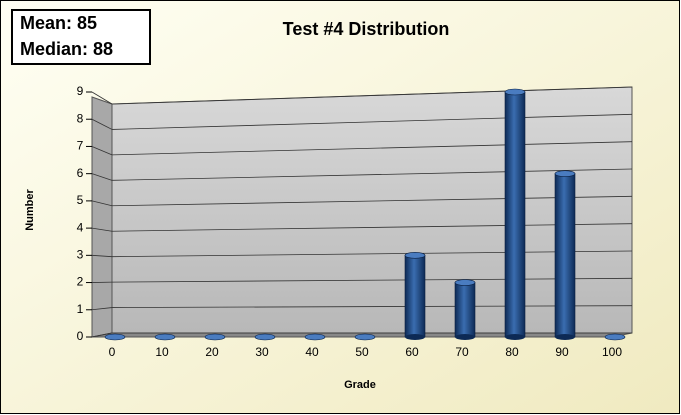  What do you see at coordinates (362, 352) in the screenshot?
I see `x-tick-label: 50` at bounding box center [362, 352].